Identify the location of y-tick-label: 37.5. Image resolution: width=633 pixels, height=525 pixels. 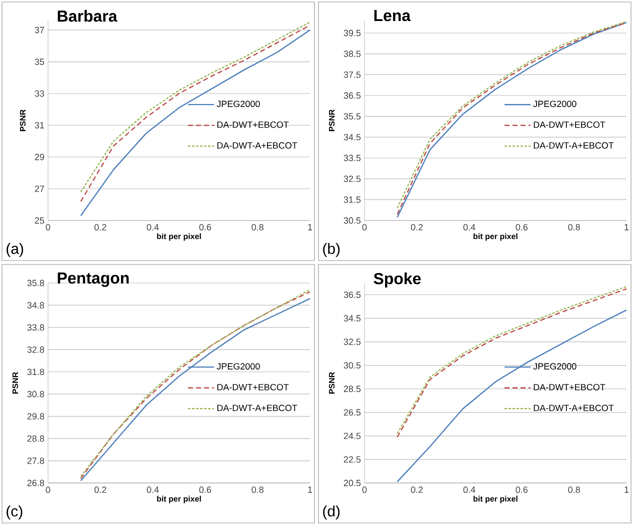
(352, 74).